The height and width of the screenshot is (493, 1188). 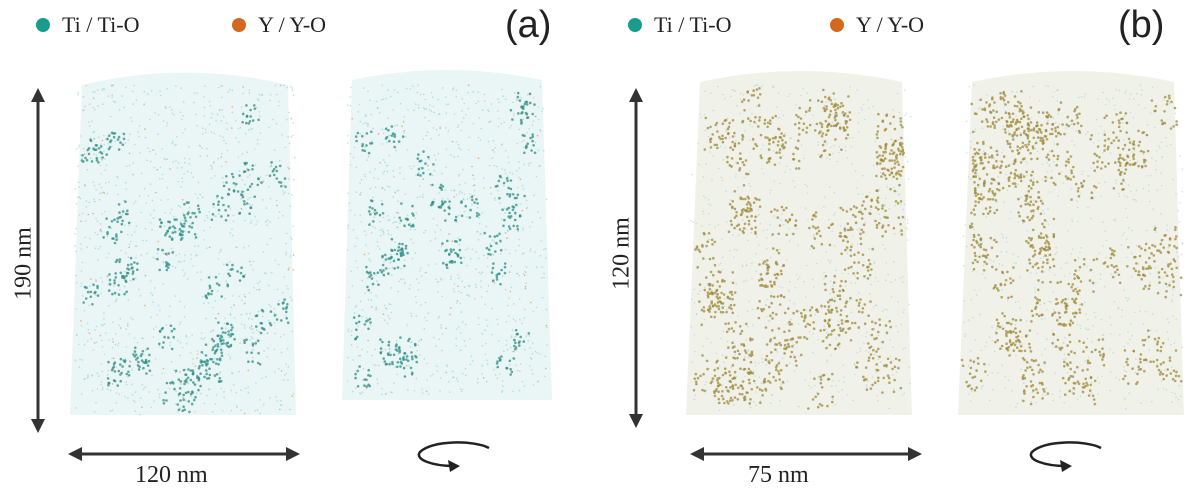 I want to click on sample-a2-image, so click(x=447, y=235).